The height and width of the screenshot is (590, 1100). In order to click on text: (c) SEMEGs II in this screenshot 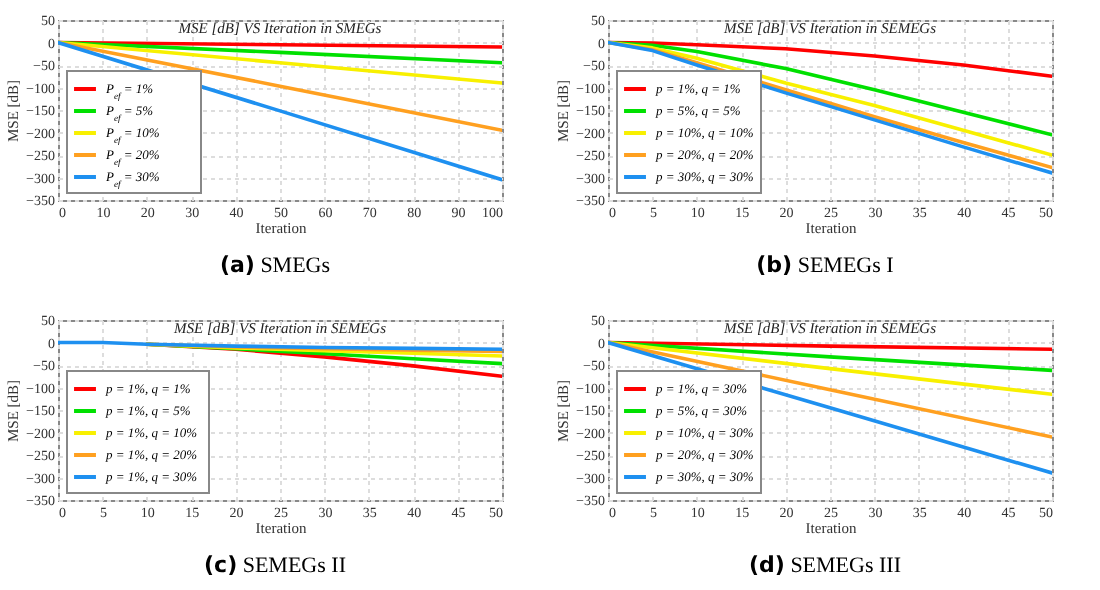, I will do `click(275, 565)`.